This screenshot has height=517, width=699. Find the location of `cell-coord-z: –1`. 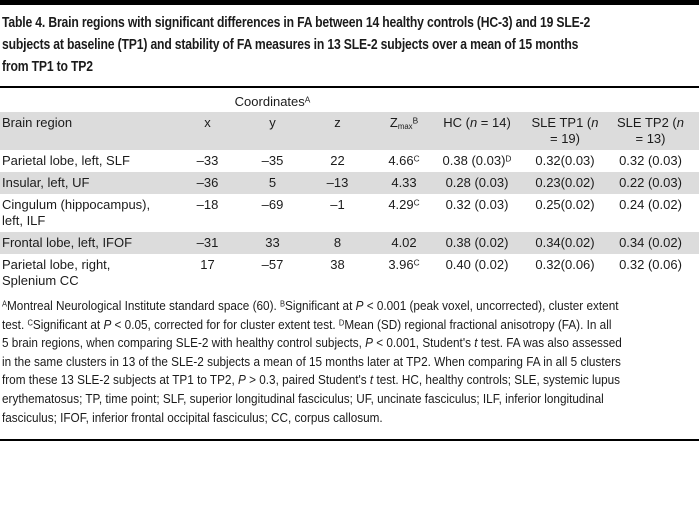

cell-coord-z: –1 is located at coordinates (337, 204).